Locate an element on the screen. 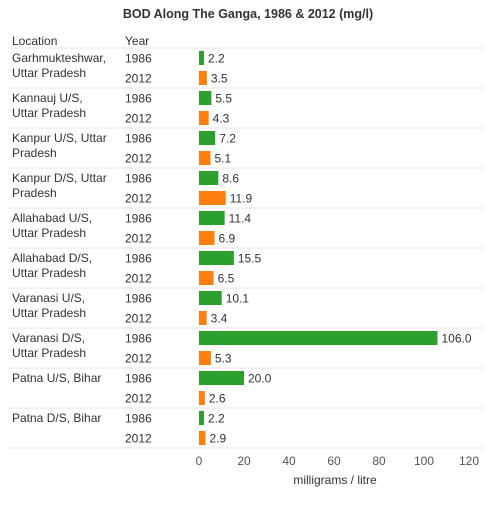 This screenshot has height=515, width=496. x-axis: 0 20 40 60 80 100 120 is located at coordinates (338, 461).